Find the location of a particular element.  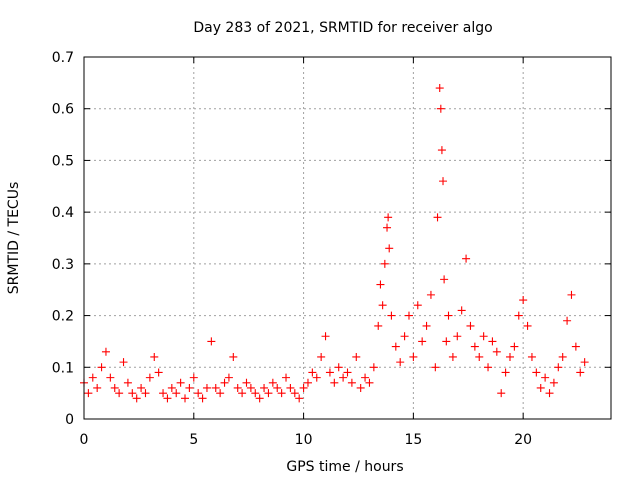

x-axis-tick-labels: 0 5 10 15 20 is located at coordinates (306, 440).